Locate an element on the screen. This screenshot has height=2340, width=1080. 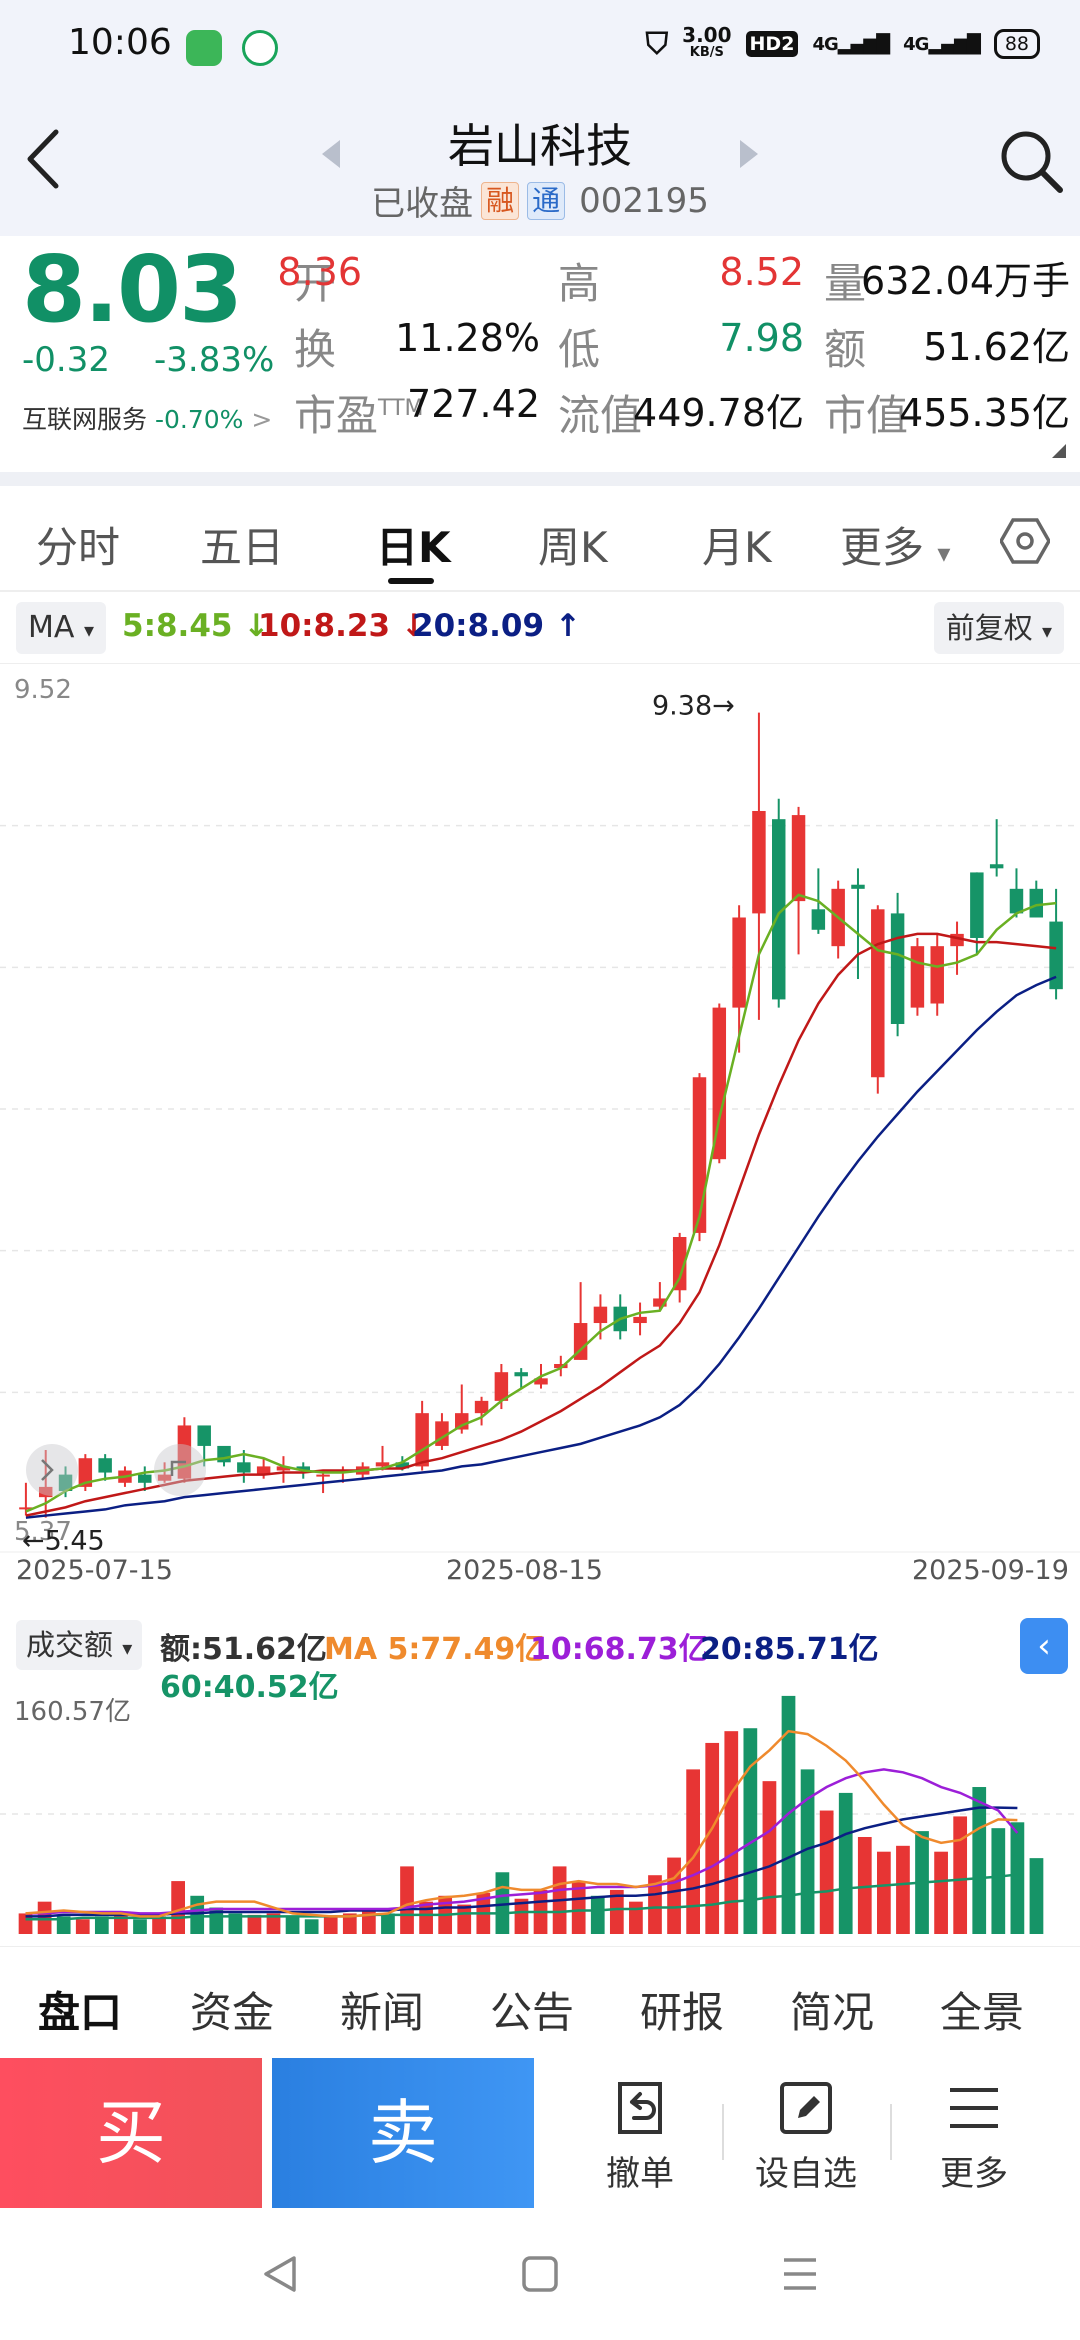
prev-stock-icon is located at coordinates (330, 154).